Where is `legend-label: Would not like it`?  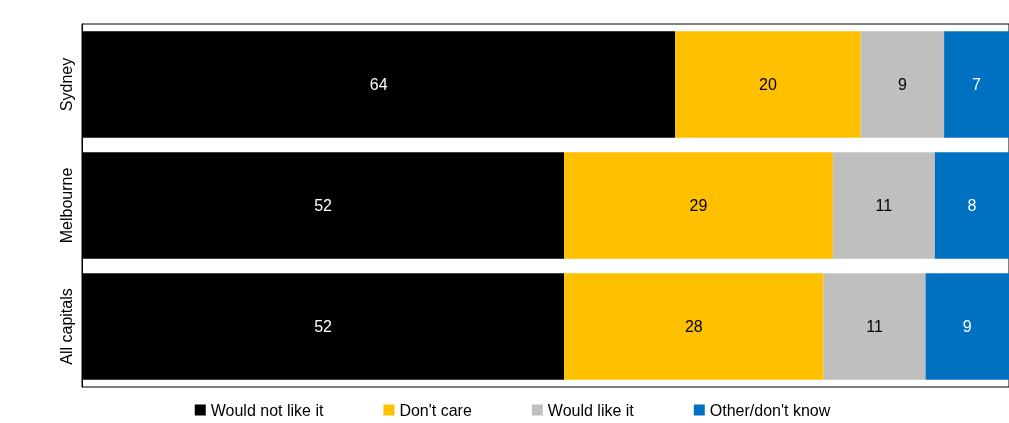
legend-label: Would not like it is located at coordinates (267, 410).